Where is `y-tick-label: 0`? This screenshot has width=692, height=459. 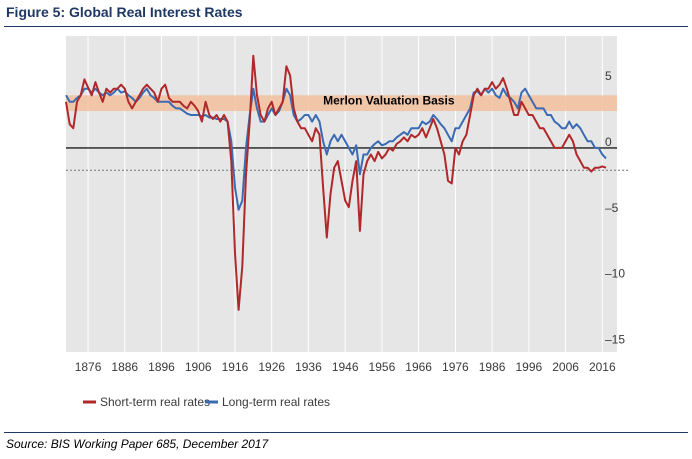
y-tick-label: 0 is located at coordinates (608, 142).